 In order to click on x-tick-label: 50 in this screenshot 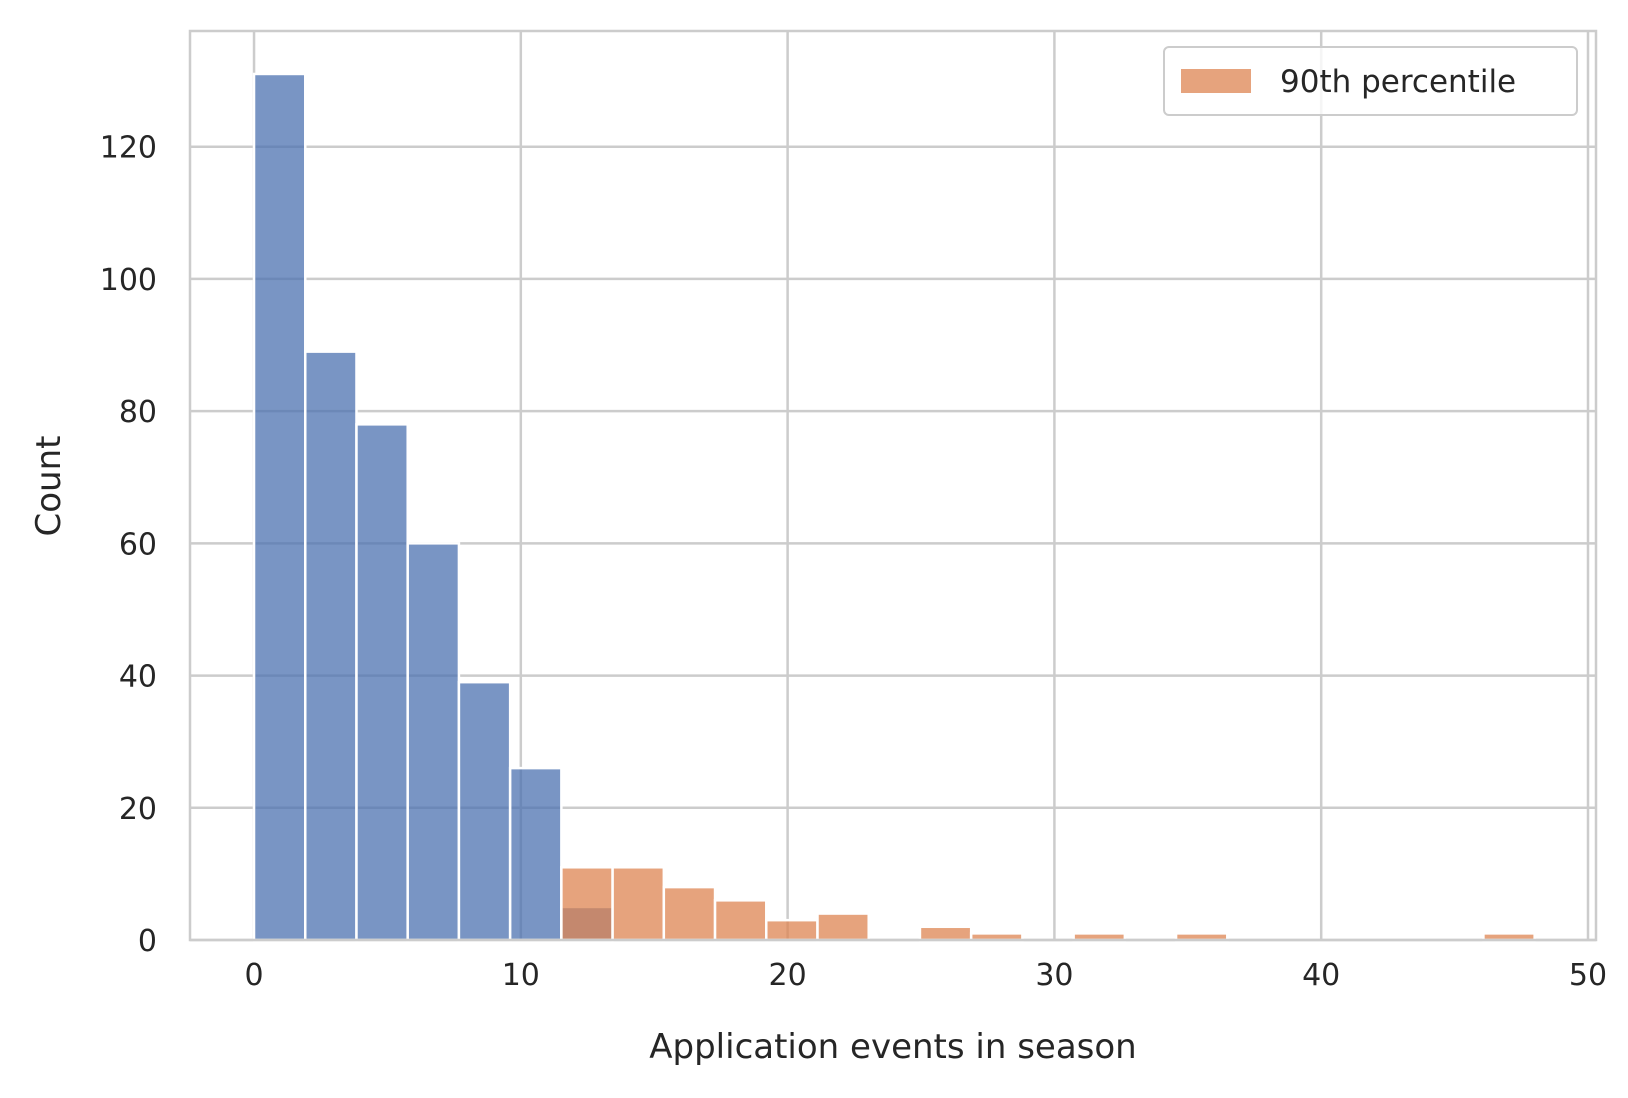, I will do `click(1588, 975)`.